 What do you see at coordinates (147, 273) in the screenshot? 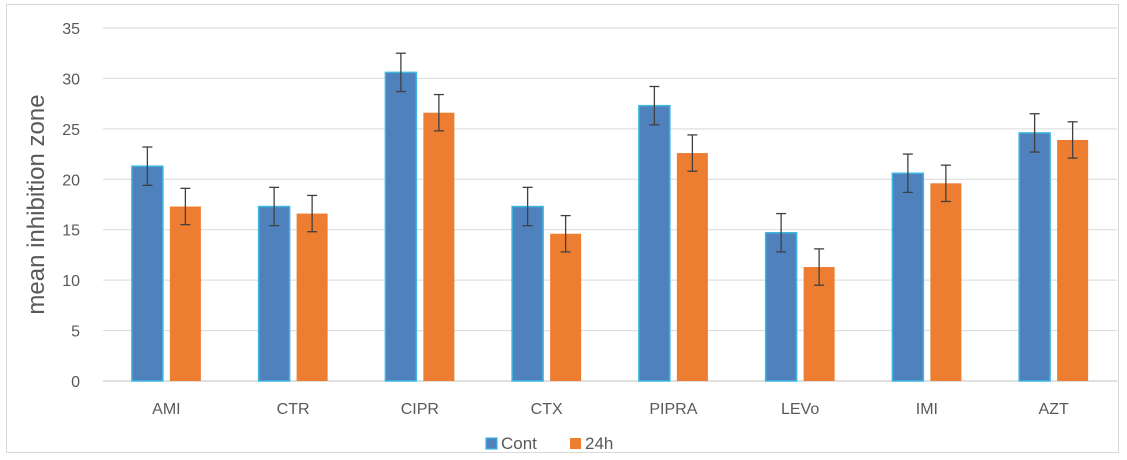
I see `bar-cont-ami` at bounding box center [147, 273].